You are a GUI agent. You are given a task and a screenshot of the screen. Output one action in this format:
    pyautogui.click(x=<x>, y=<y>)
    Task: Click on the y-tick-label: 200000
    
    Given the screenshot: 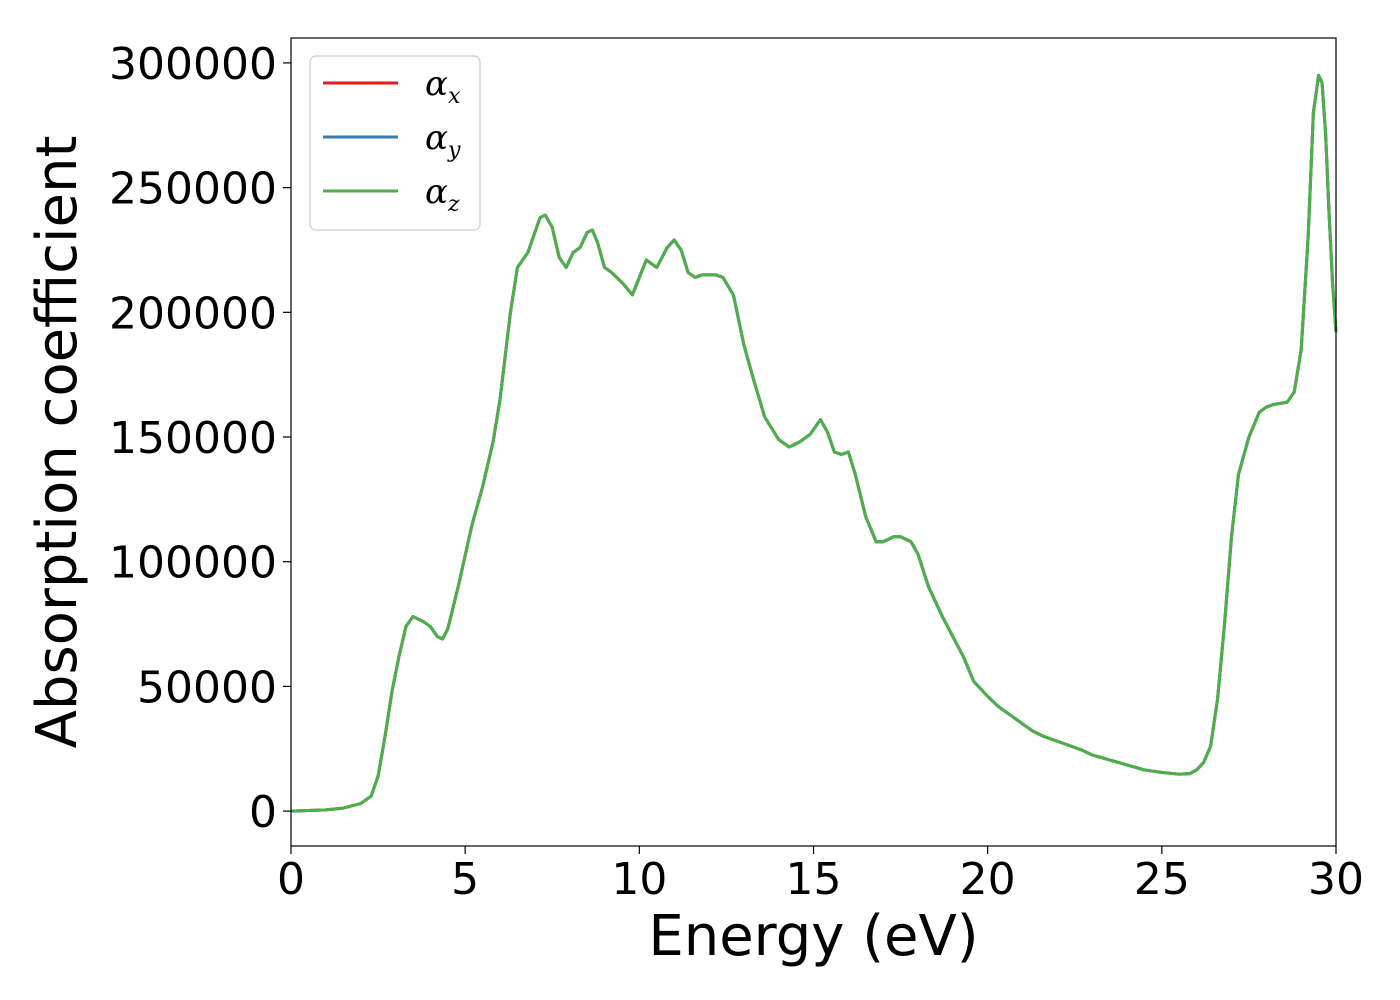 What is the action you would take?
    pyautogui.click(x=193, y=313)
    